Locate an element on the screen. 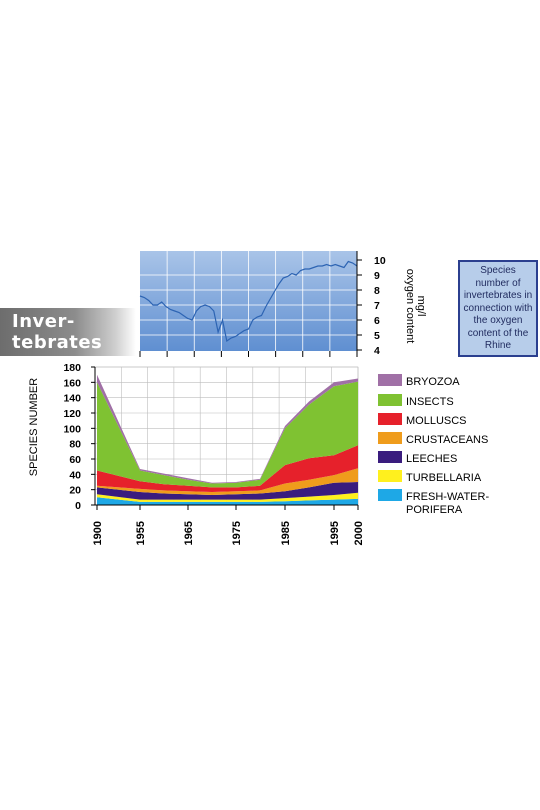 The width and height of the screenshot is (540, 810). series-area-crustaceans is located at coordinates (227, 481).